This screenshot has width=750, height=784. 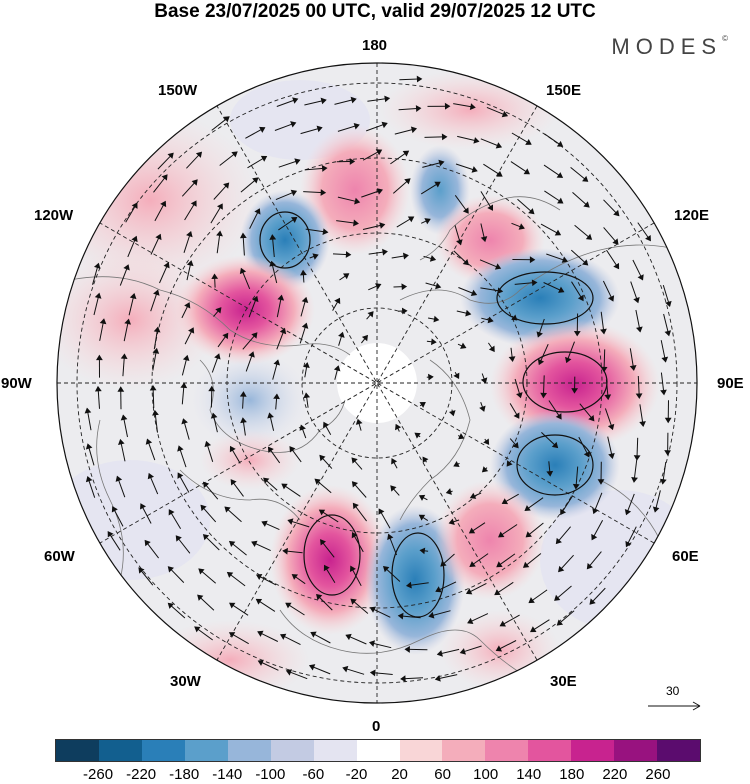 What do you see at coordinates (141, 774) in the screenshot?
I see `colorbar-tick-label: -220` at bounding box center [141, 774].